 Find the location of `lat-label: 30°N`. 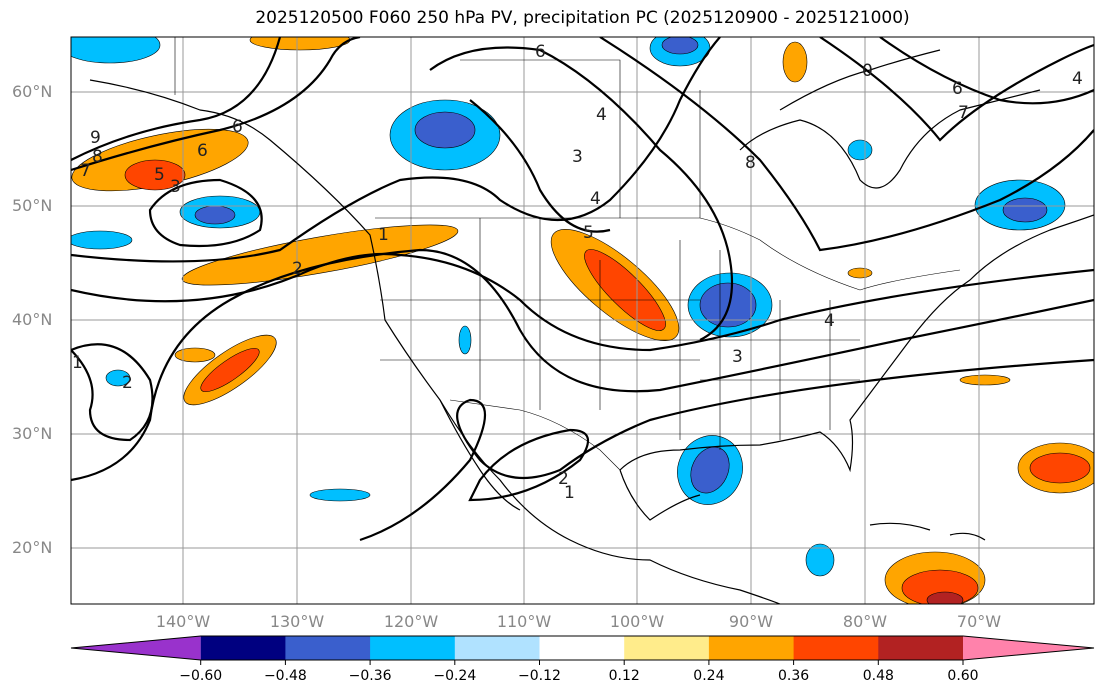

lat-label: 30°N is located at coordinates (32, 433).